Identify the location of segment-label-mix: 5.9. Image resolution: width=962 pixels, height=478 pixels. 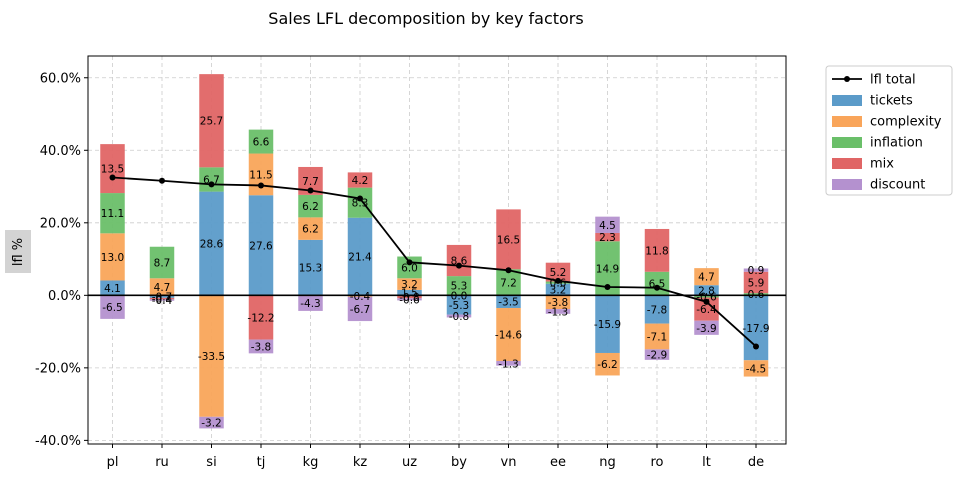
(756, 283).